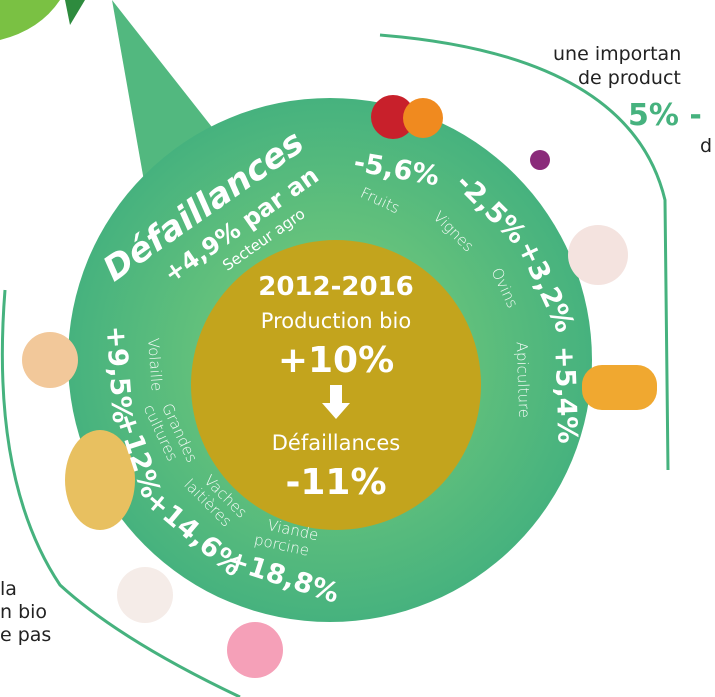 This screenshot has width=715, height=697. Describe the element at coordinates (336, 443) in the screenshot. I see `center-label: Défaillances` at that location.